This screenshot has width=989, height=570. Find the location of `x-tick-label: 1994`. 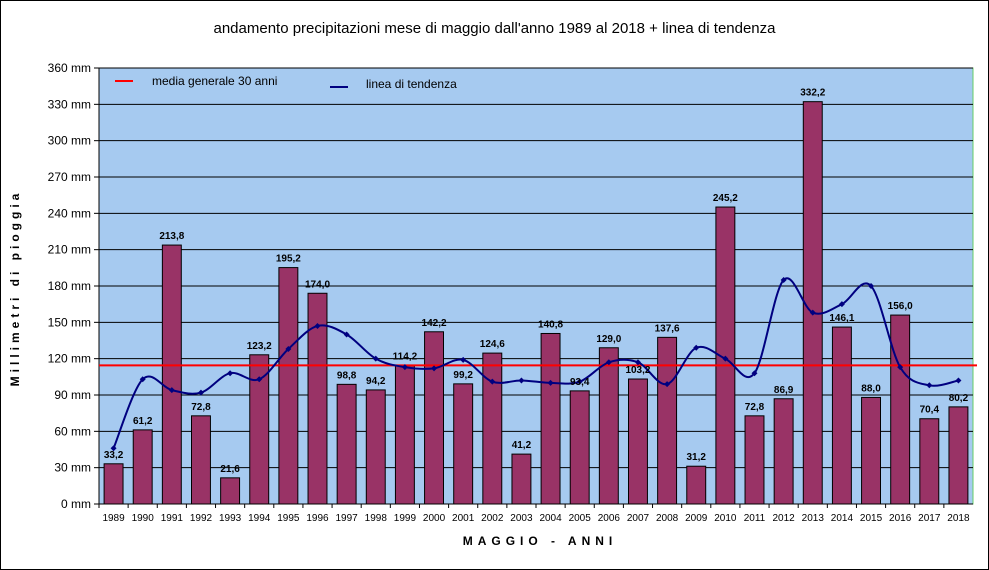

x-tick-label: 1994 is located at coordinates (259, 518).